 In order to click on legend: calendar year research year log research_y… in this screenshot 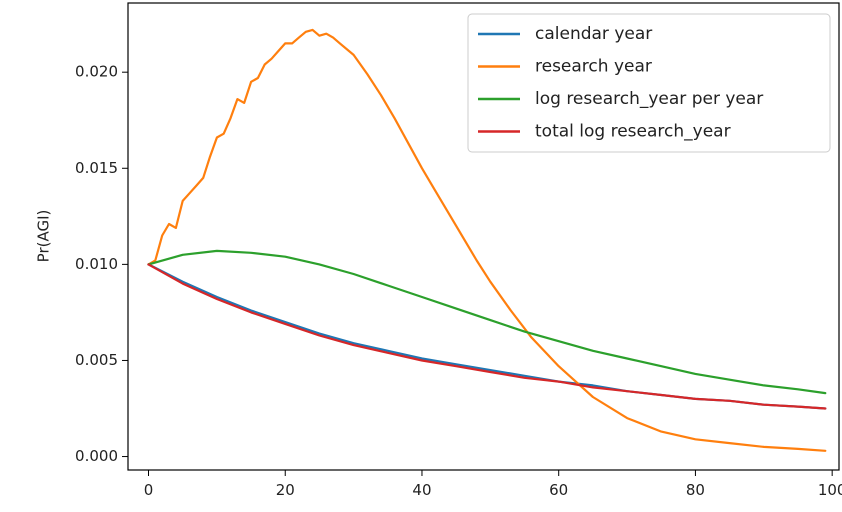, I will do `click(649, 83)`.